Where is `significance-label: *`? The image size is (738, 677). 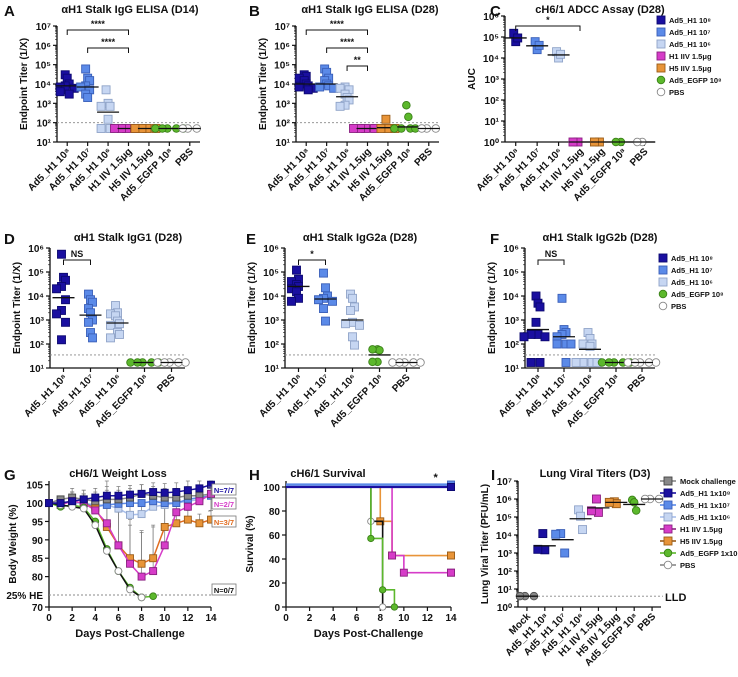
significance-label: * is located at coordinates (312, 254).